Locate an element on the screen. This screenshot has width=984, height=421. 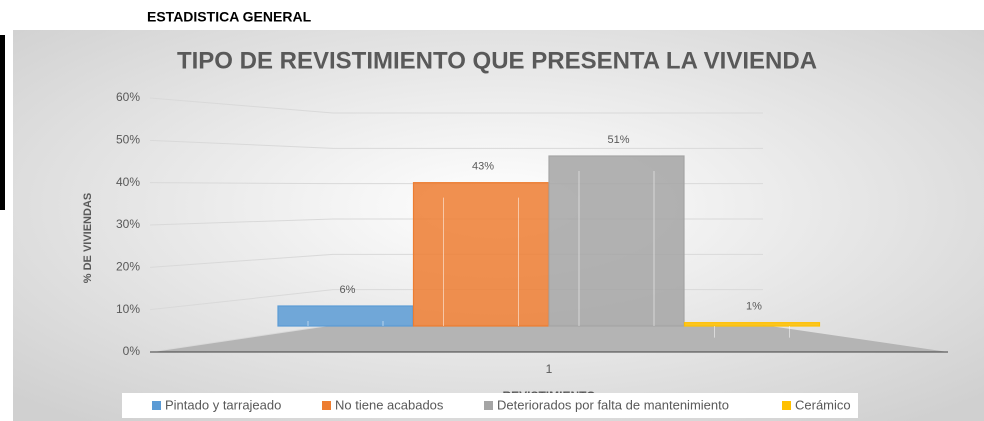
x-tick-label: 1 is located at coordinates (549, 369).